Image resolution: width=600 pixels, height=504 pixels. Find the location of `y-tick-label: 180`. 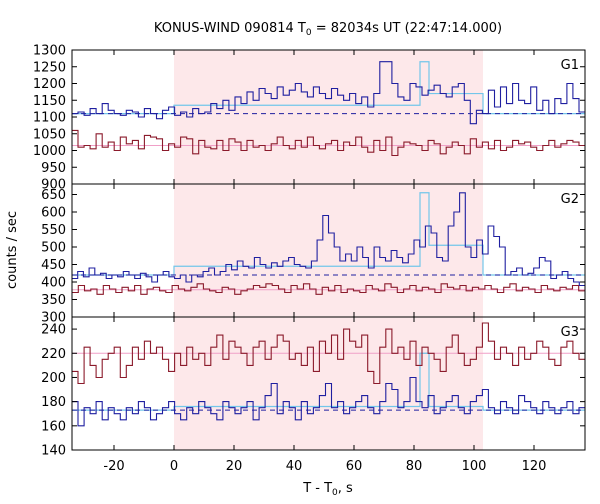

y-tick-label: 180 is located at coordinates (53, 402).